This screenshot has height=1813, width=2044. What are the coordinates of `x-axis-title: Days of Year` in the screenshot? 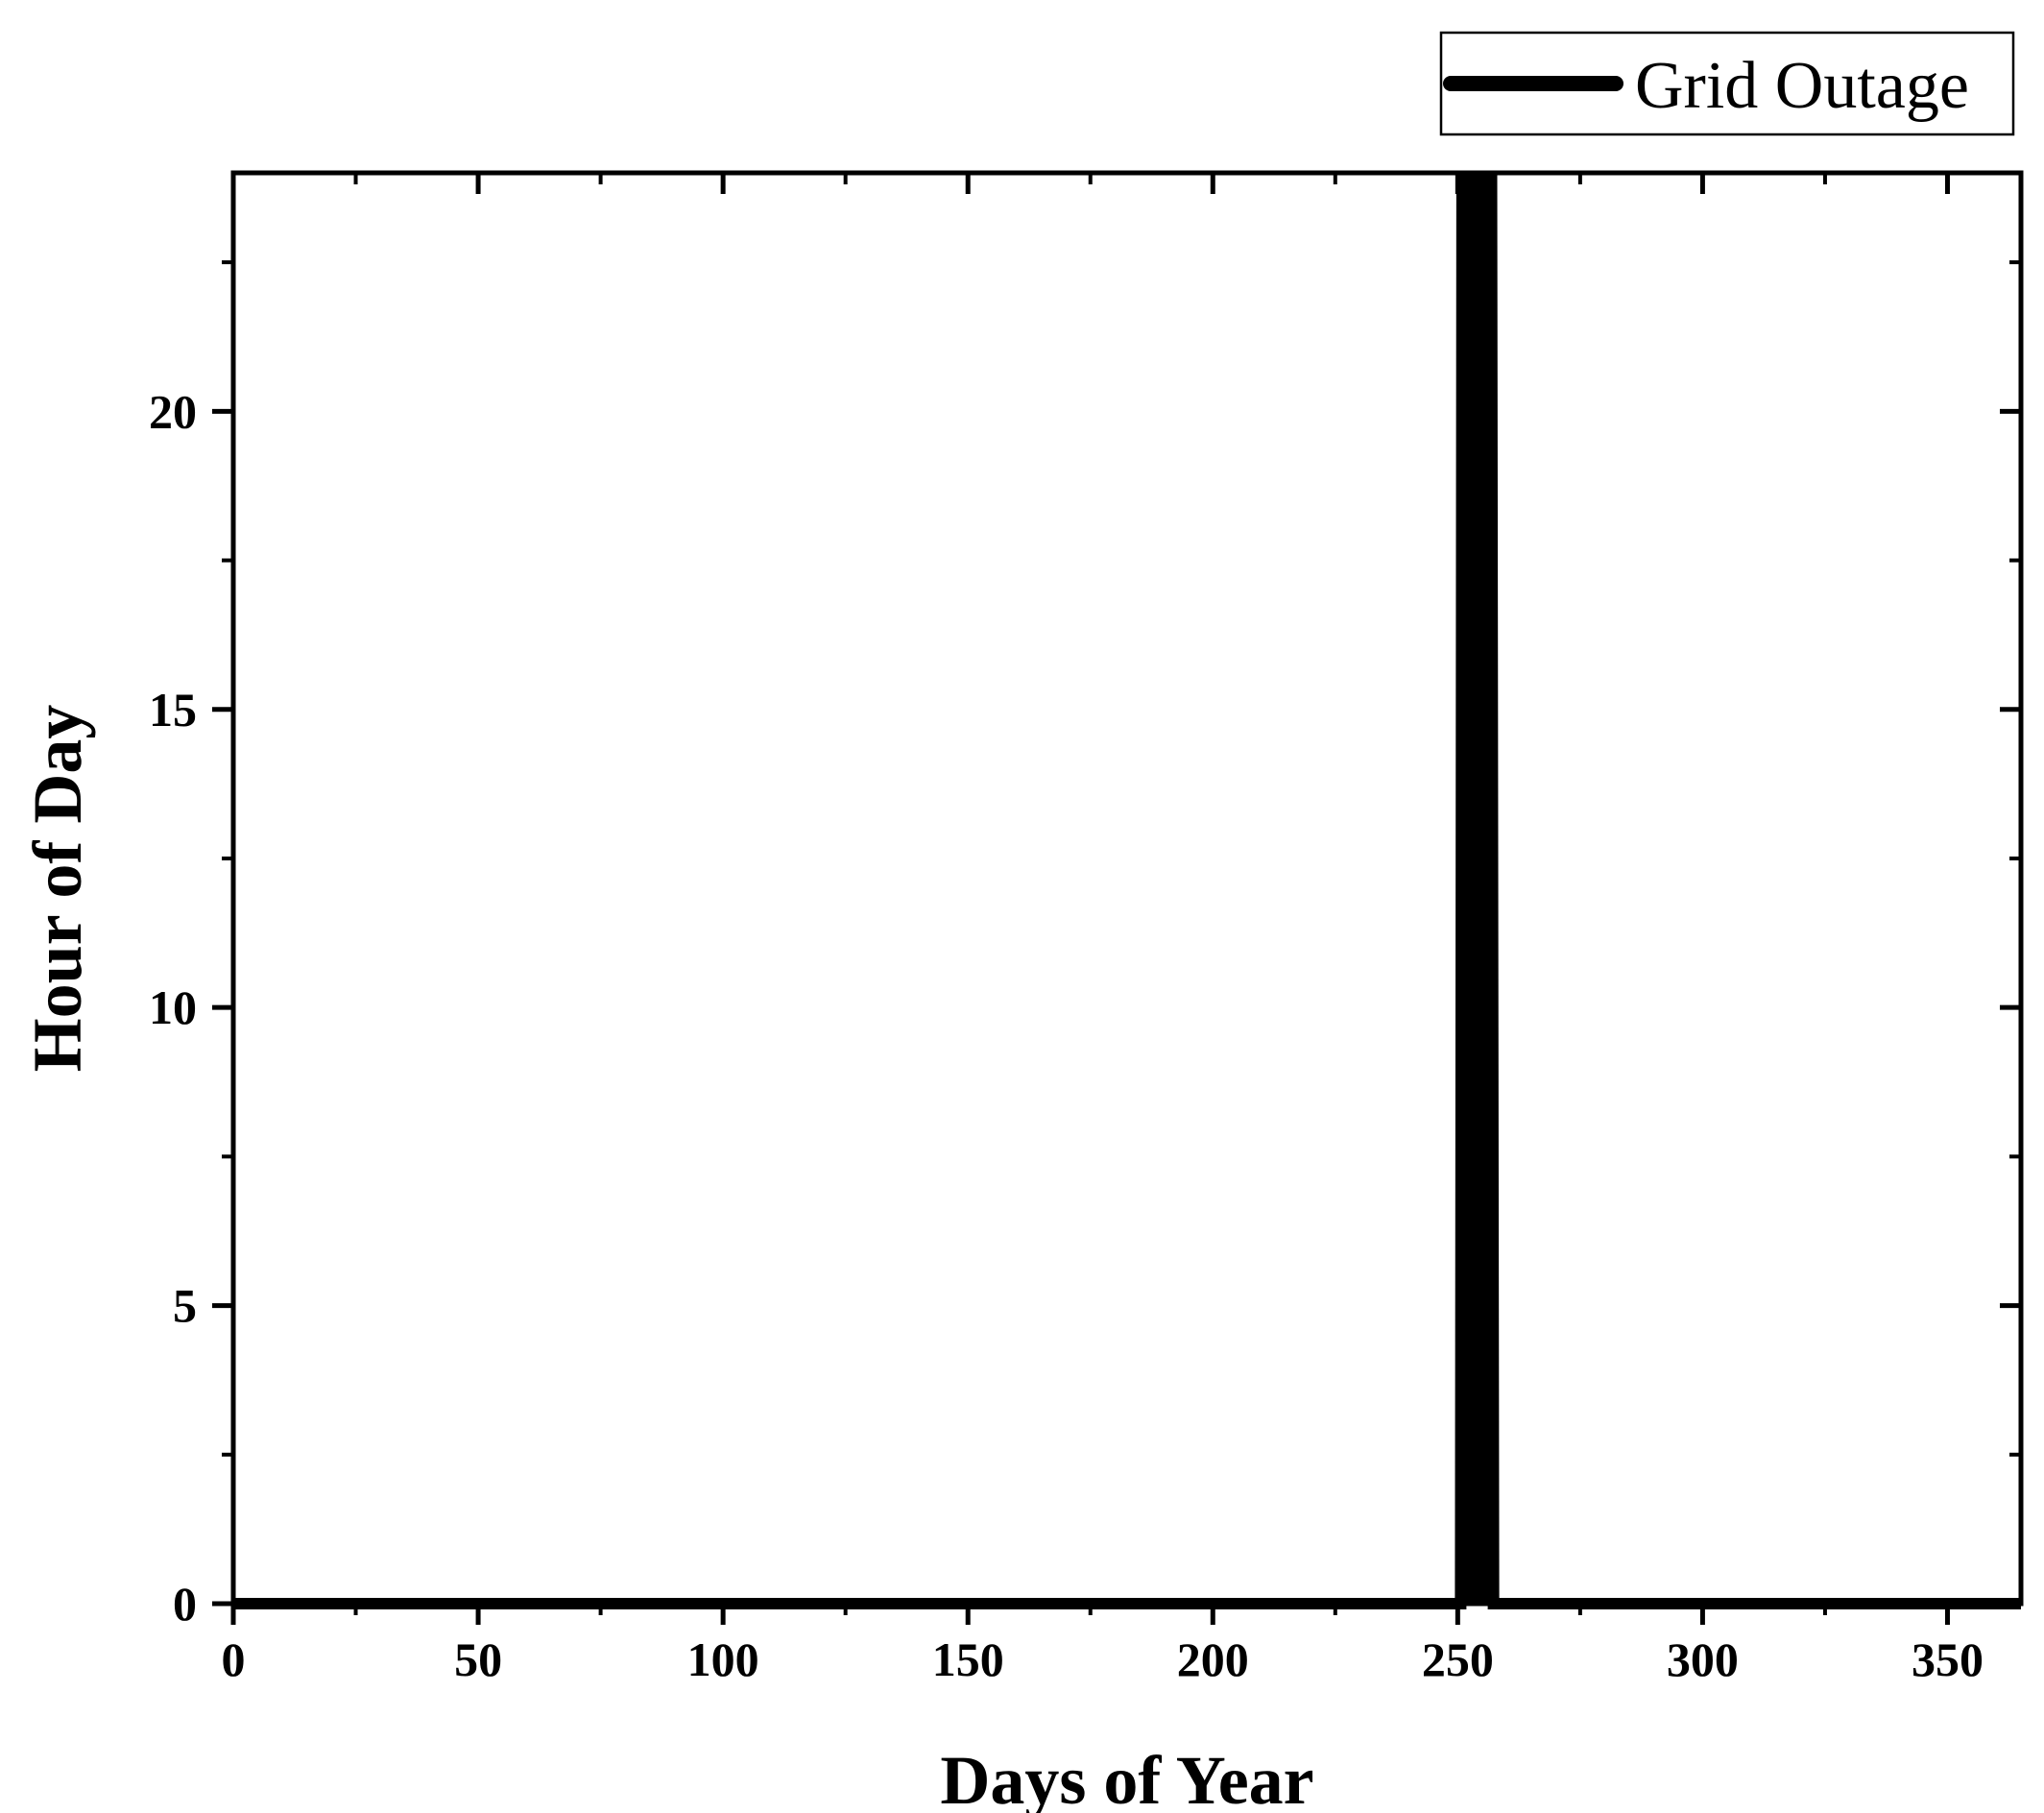 It's located at (1126, 1777).